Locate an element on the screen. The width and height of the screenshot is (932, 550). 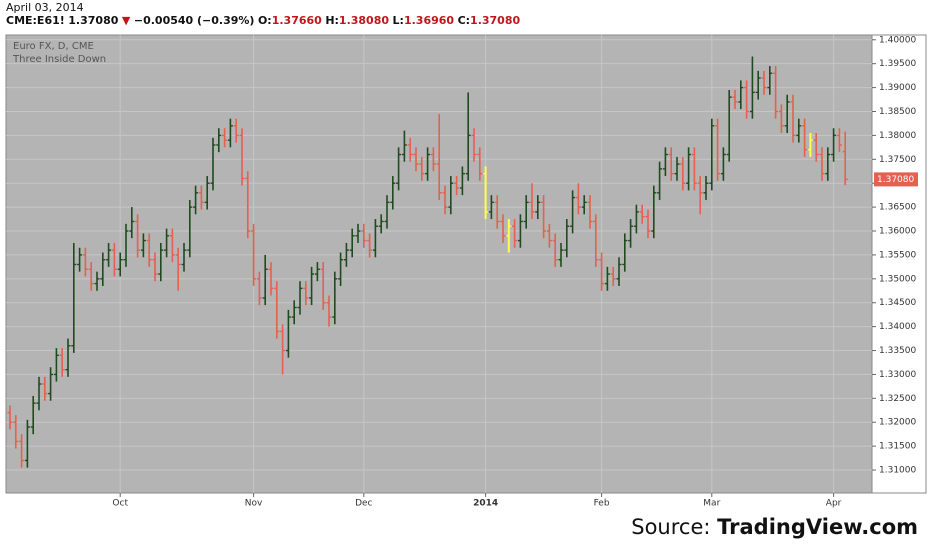
low: 1.36960 is located at coordinates (429, 20).